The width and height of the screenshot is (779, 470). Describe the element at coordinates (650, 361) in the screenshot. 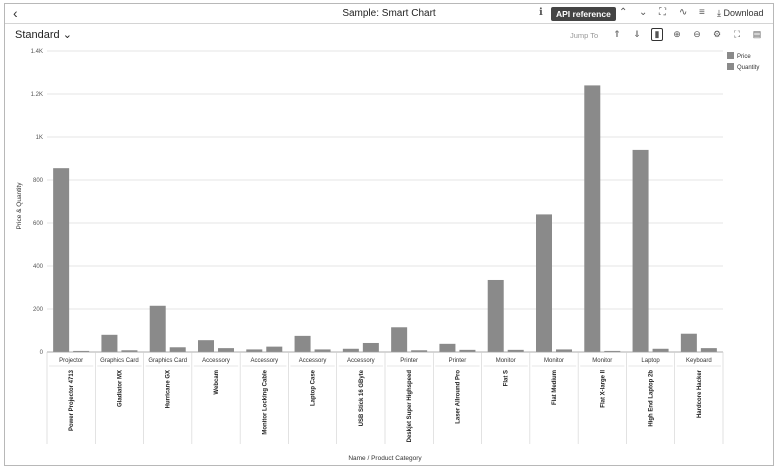

I see `x-category-label: Laptop` at that location.